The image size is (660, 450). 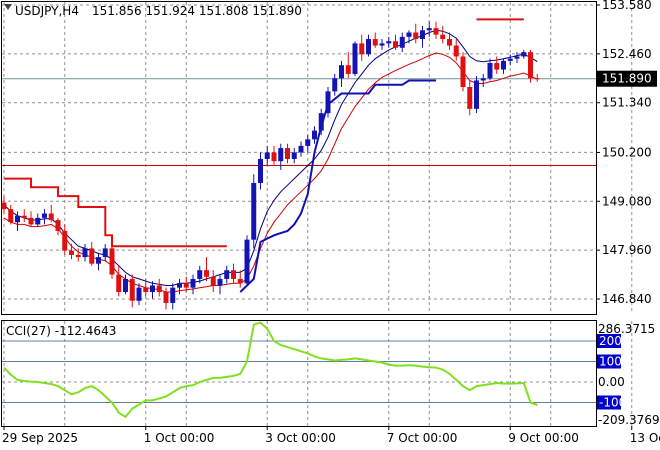 I want to click on current-price-label: 151.890, so click(x=627, y=79).